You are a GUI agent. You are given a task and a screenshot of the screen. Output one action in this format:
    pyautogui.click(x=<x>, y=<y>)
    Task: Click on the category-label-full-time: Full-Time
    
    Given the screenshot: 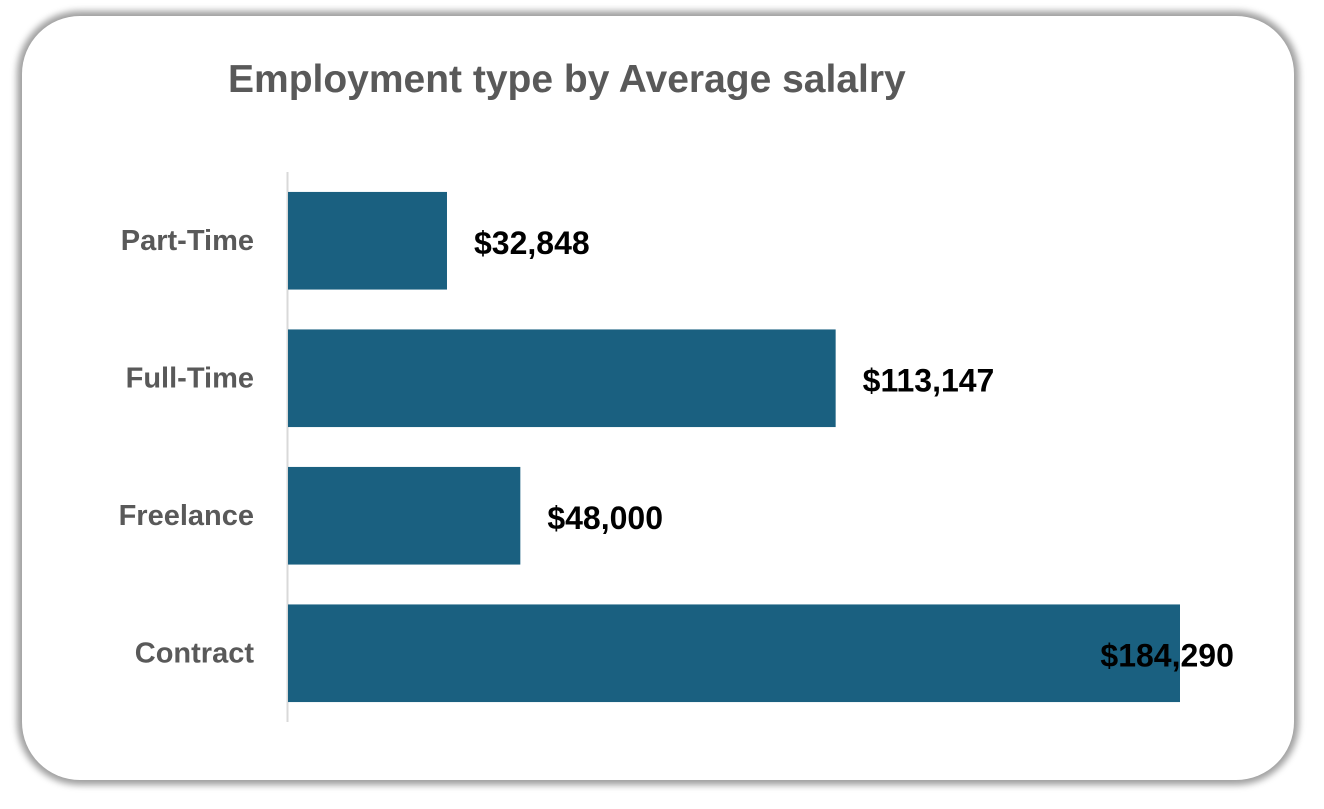 What is the action you would take?
    pyautogui.click(x=190, y=378)
    